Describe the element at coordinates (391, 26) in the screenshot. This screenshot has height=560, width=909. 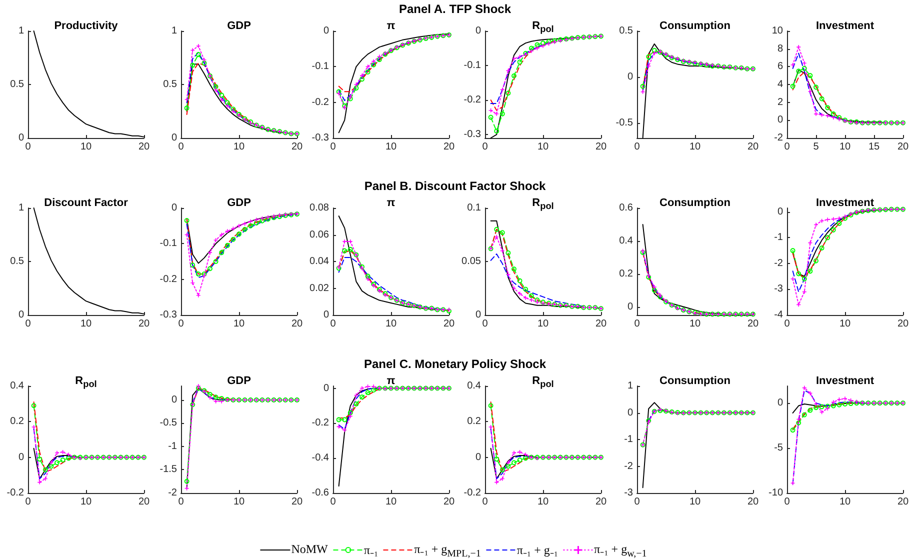
I see `chart-title: π` at that location.